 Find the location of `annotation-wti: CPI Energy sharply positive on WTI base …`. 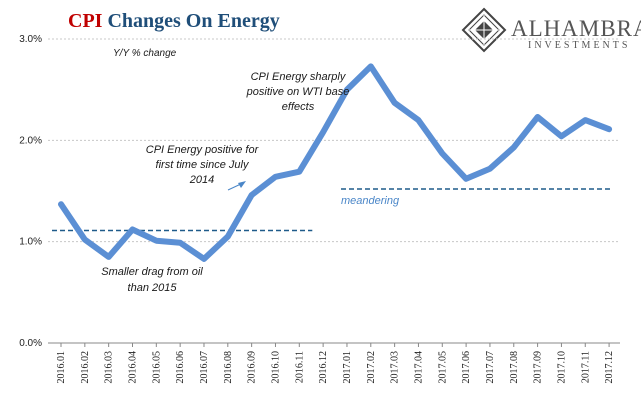

annotation-wti: CPI Energy sharply positive on WTI base … is located at coordinates (298, 92).